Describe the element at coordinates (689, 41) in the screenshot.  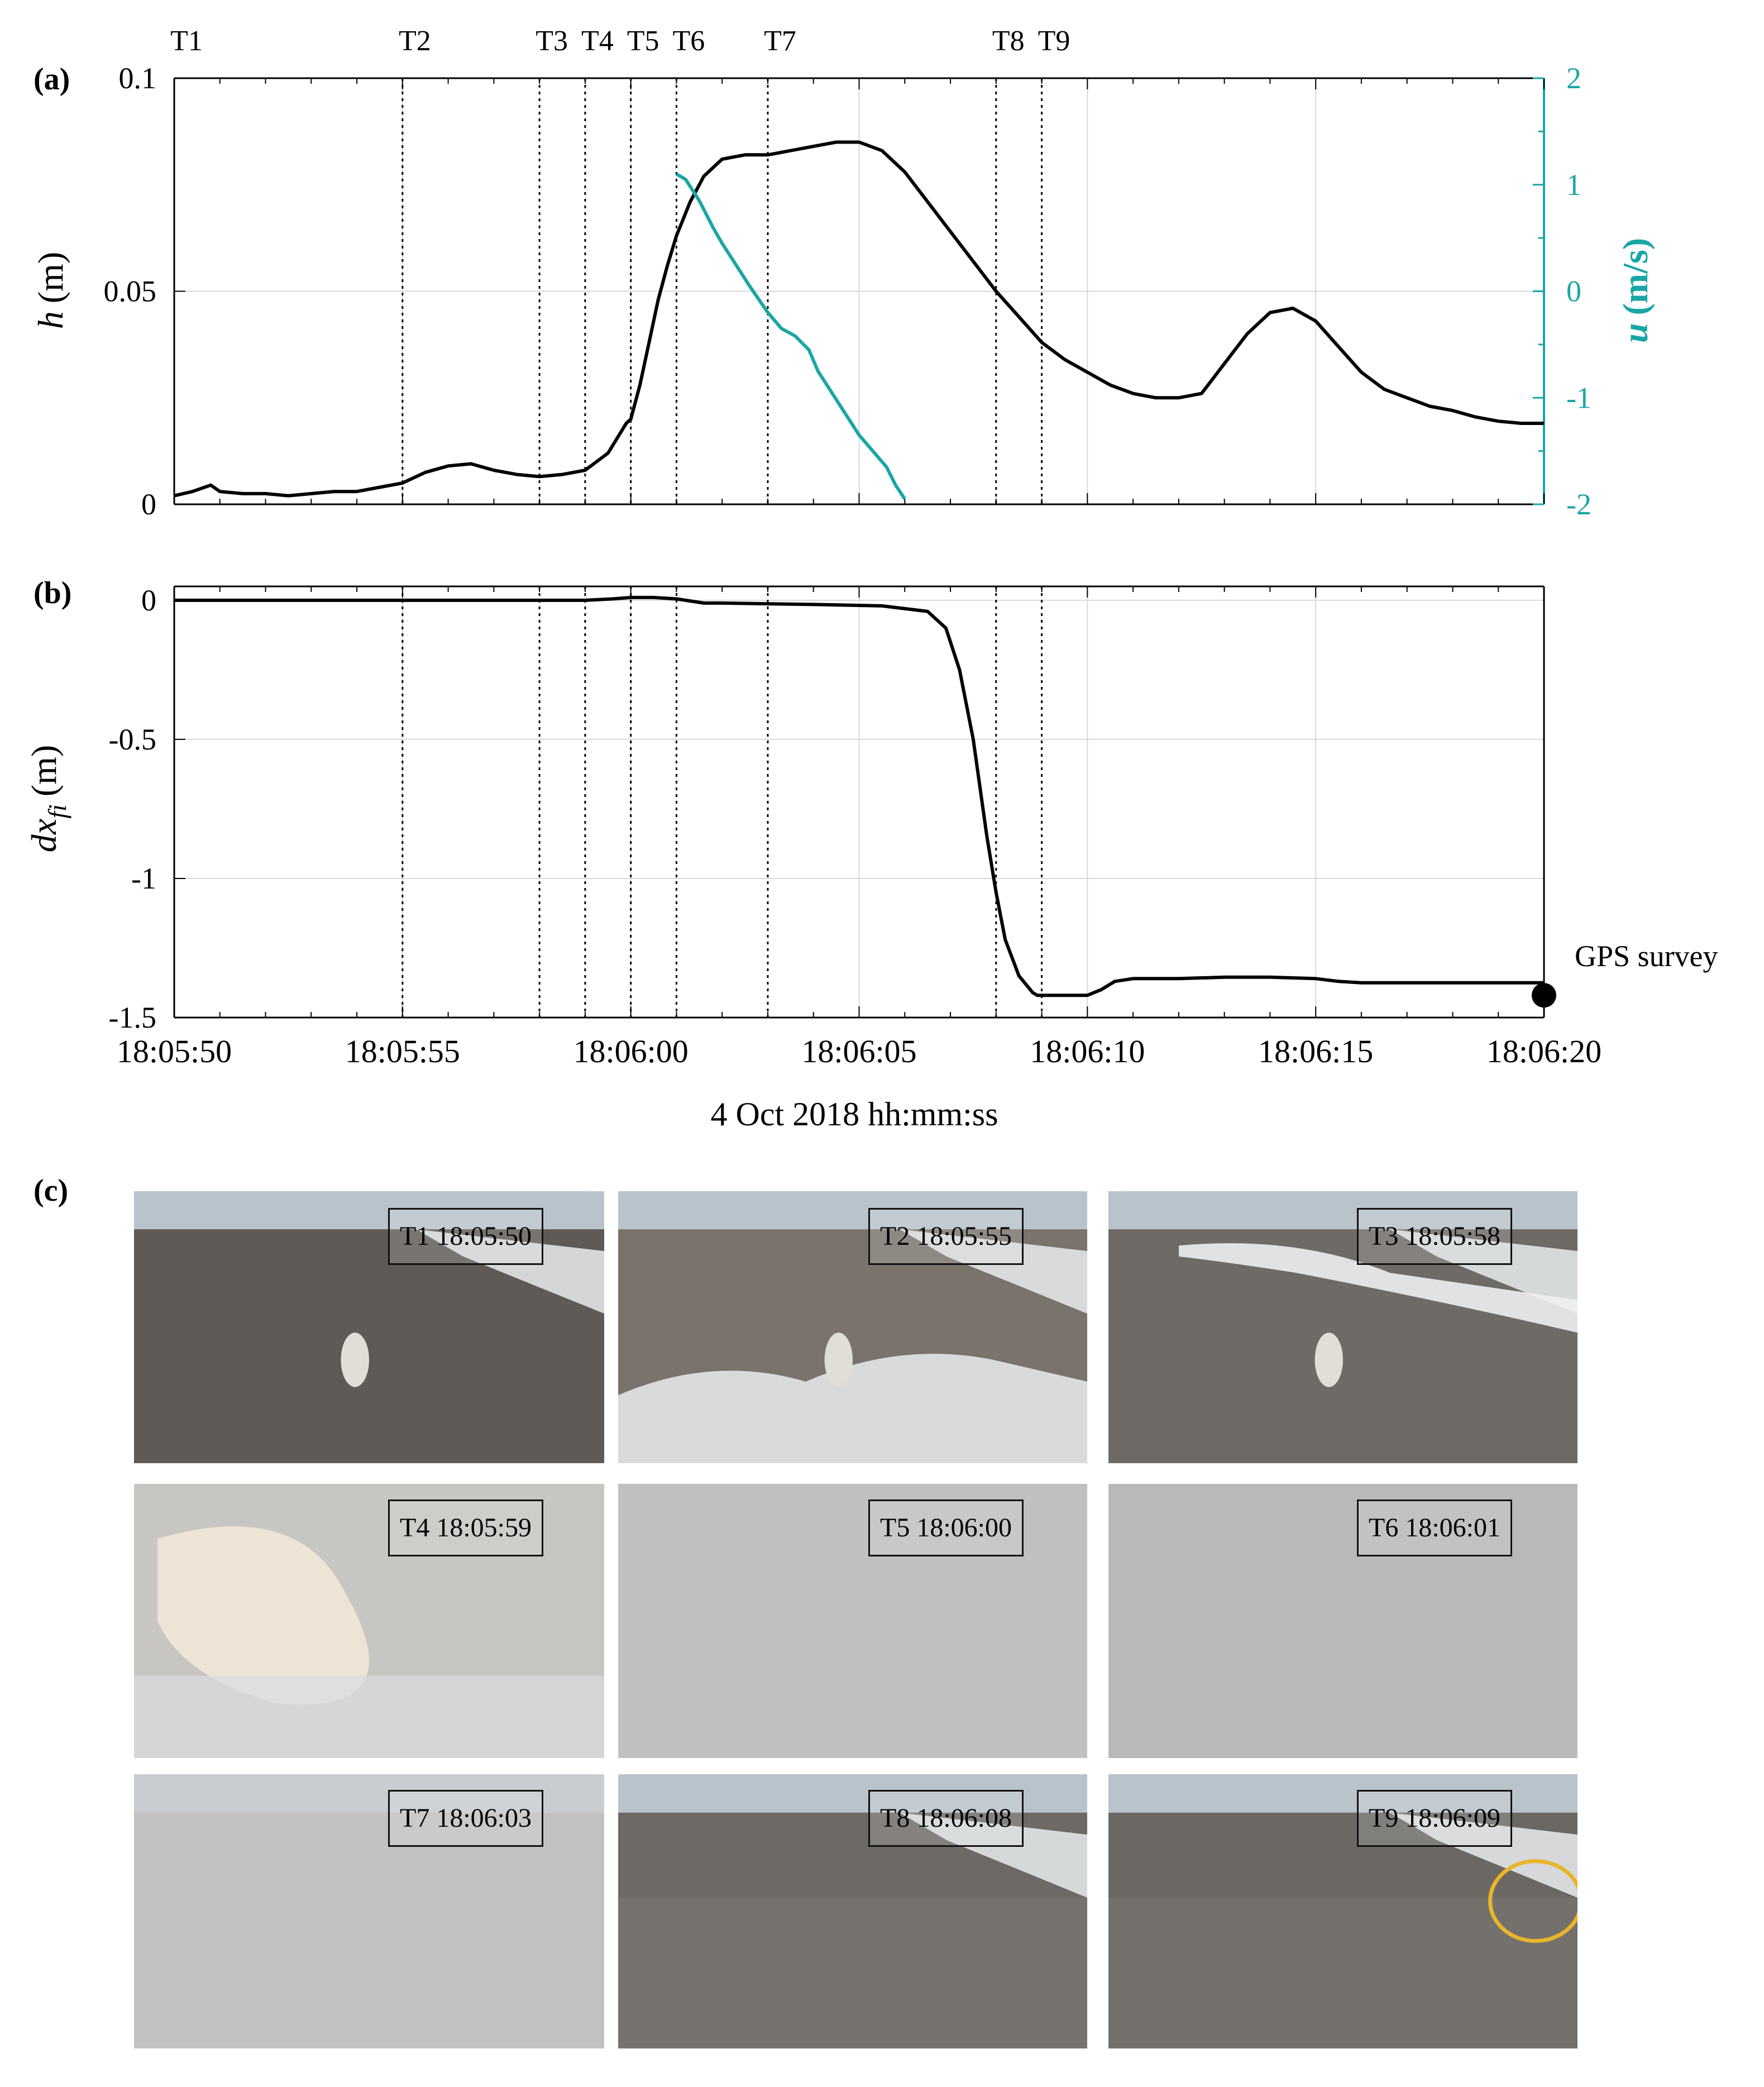
I see `event-label-t6: T6` at that location.